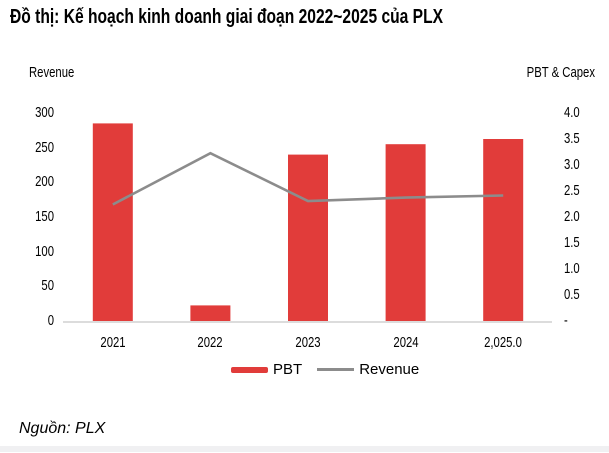 Image resolution: width=609 pixels, height=453 pixels. I want to click on pbt-legend-swatch-icon, so click(249, 369).